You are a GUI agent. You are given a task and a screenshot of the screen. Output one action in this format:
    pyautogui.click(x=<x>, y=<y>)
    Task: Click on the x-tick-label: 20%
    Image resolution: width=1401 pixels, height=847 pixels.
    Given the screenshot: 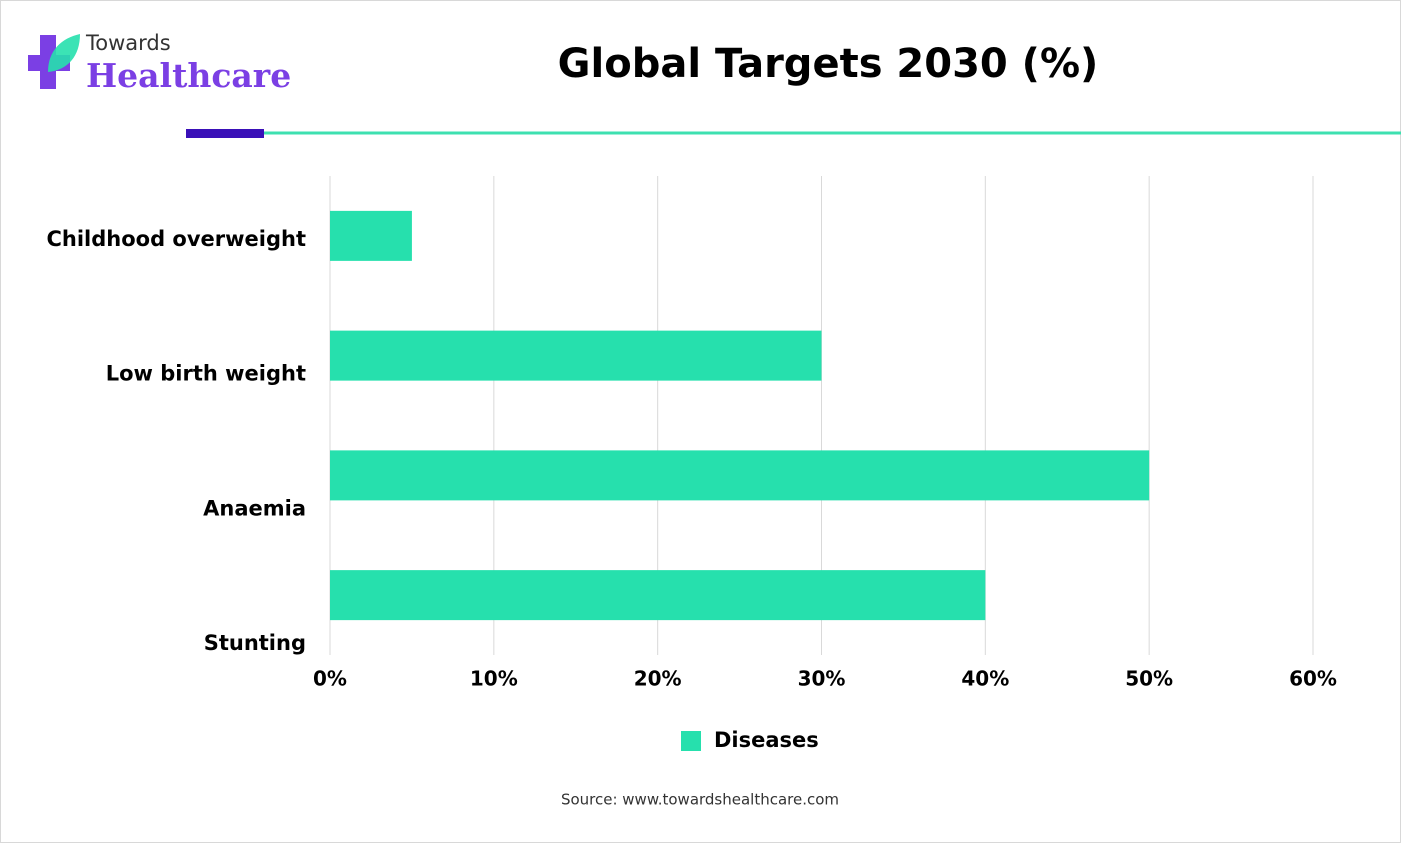 What is the action you would take?
    pyautogui.click(x=658, y=679)
    